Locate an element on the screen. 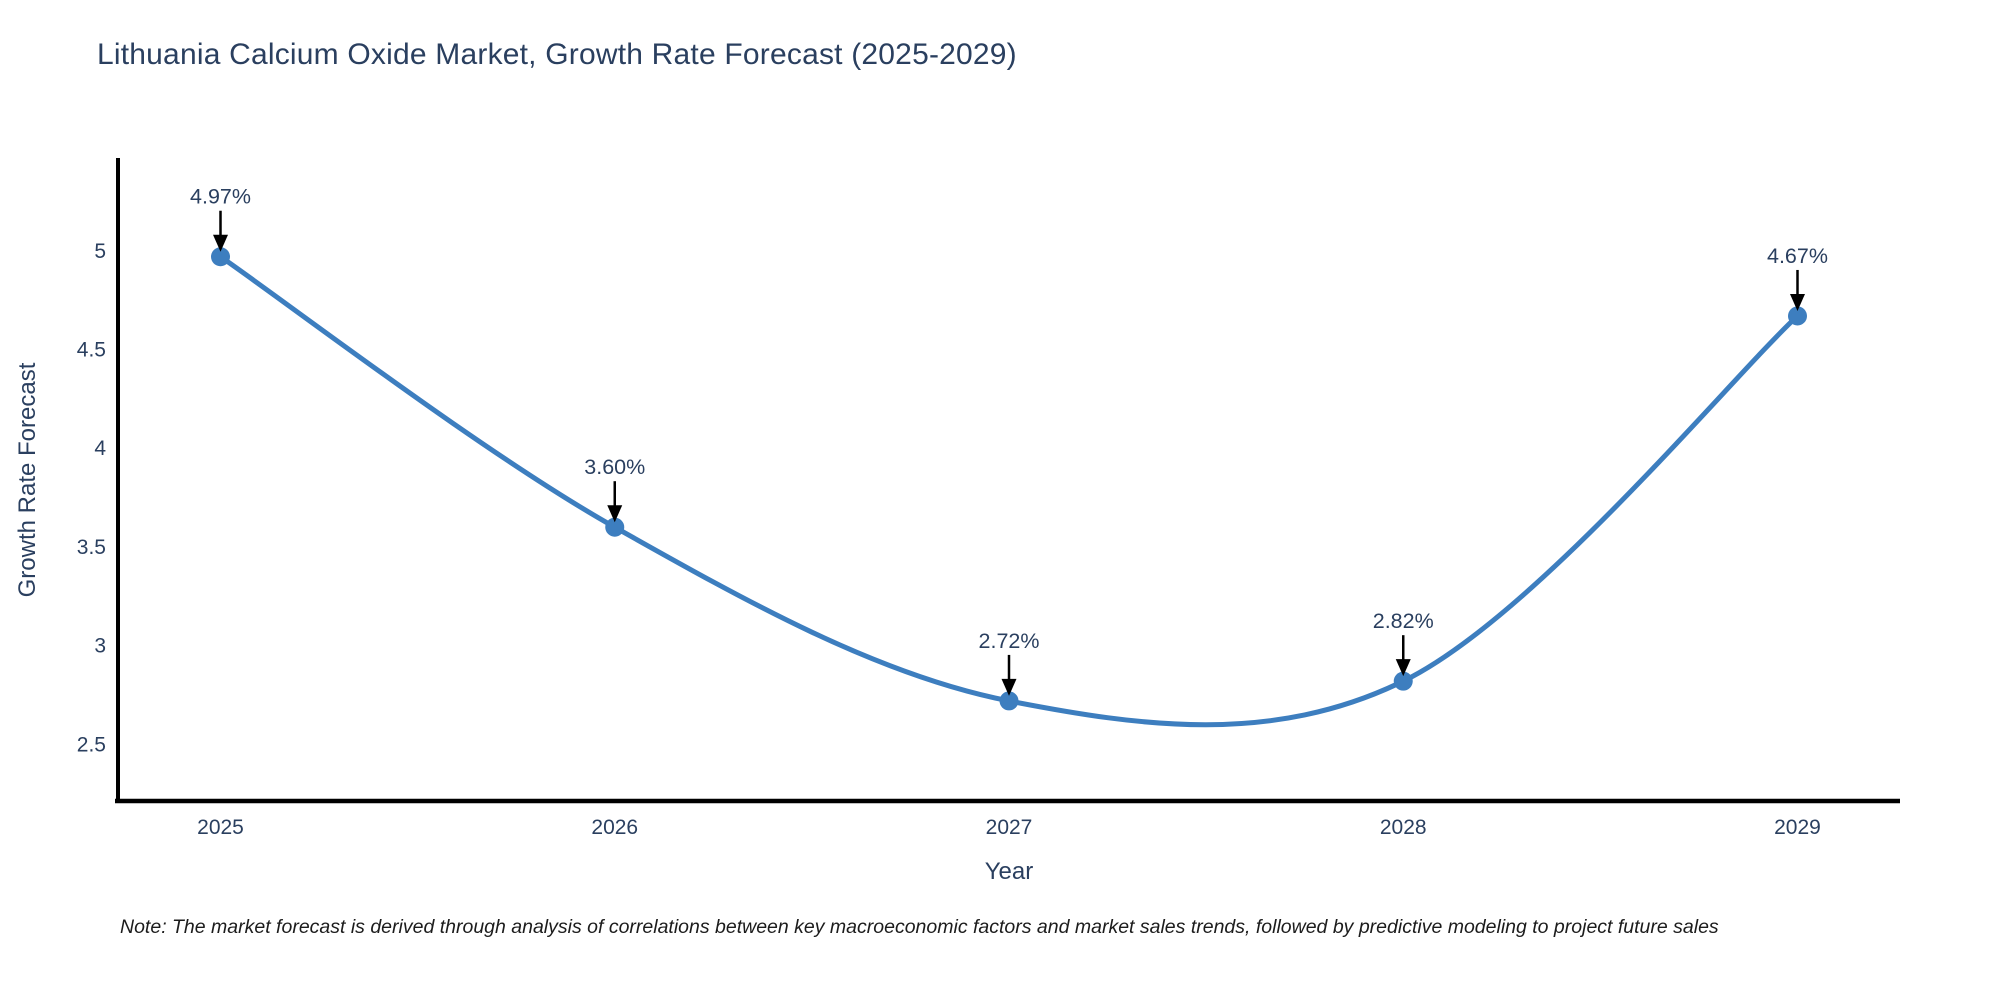  y-tick-label: 4 is located at coordinates (100, 448).